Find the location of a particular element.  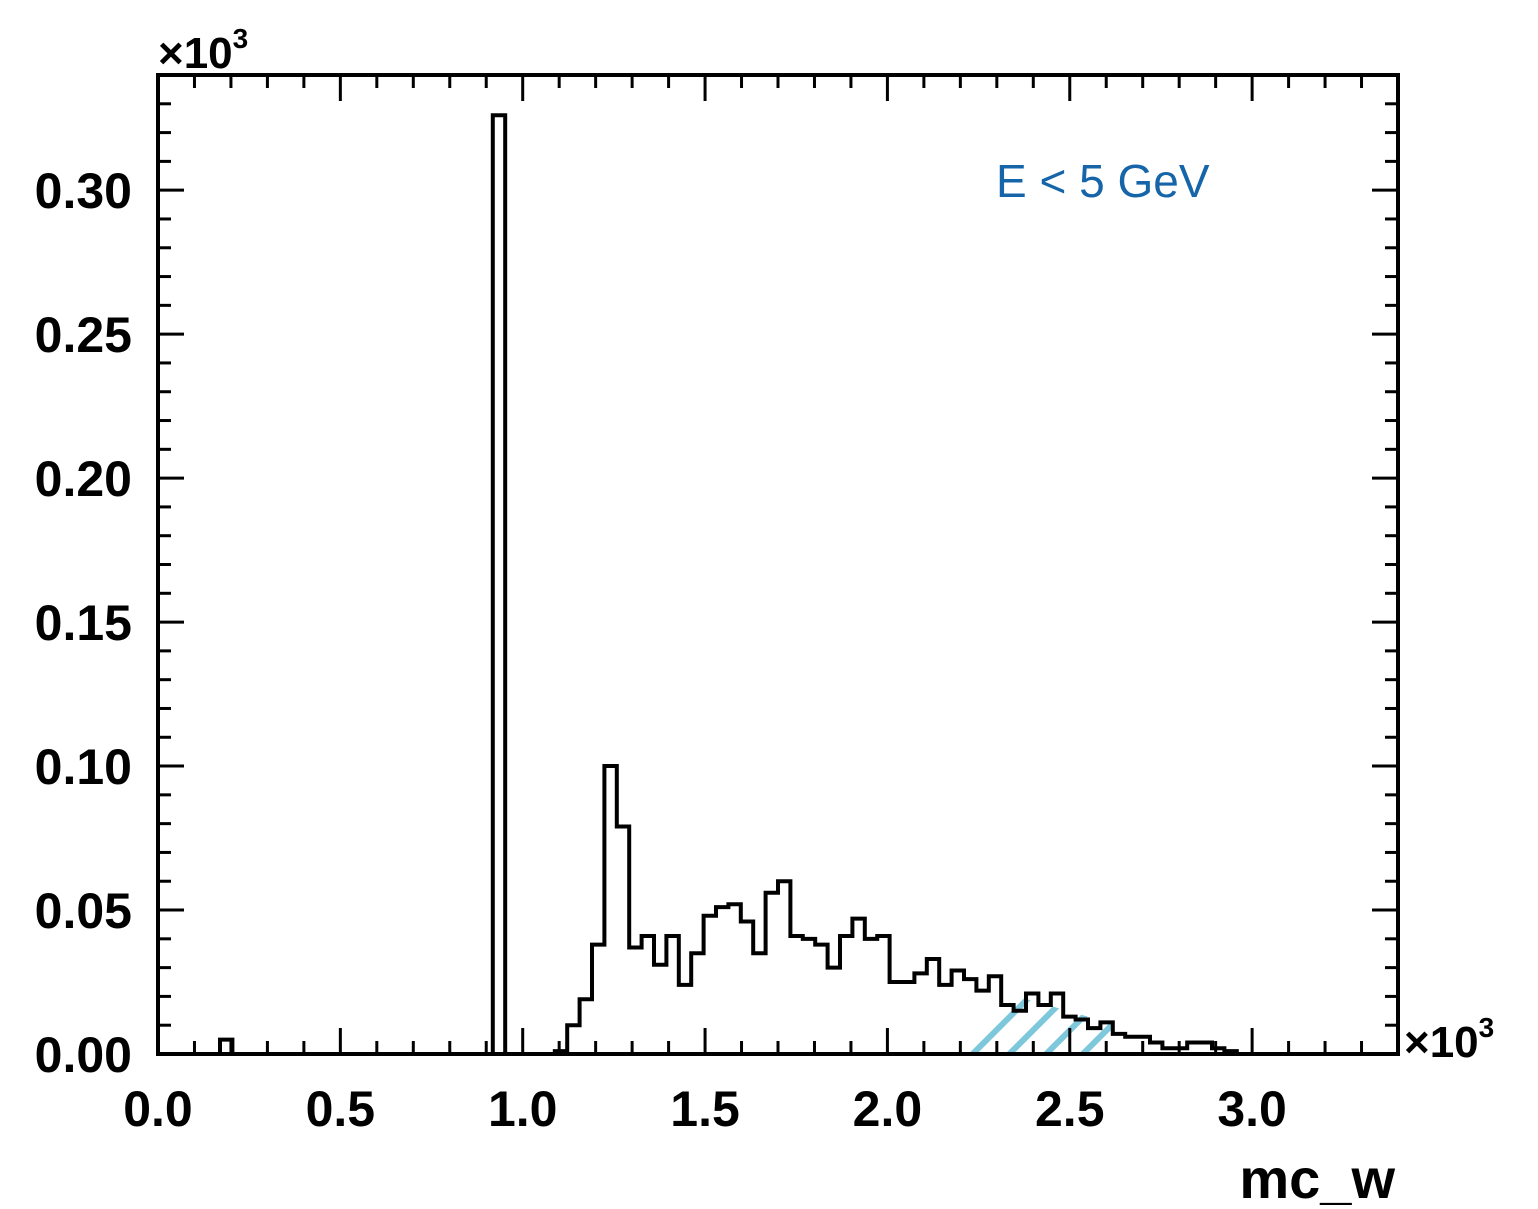

y-tick-label: 0.00 is located at coordinates (83, 1055).